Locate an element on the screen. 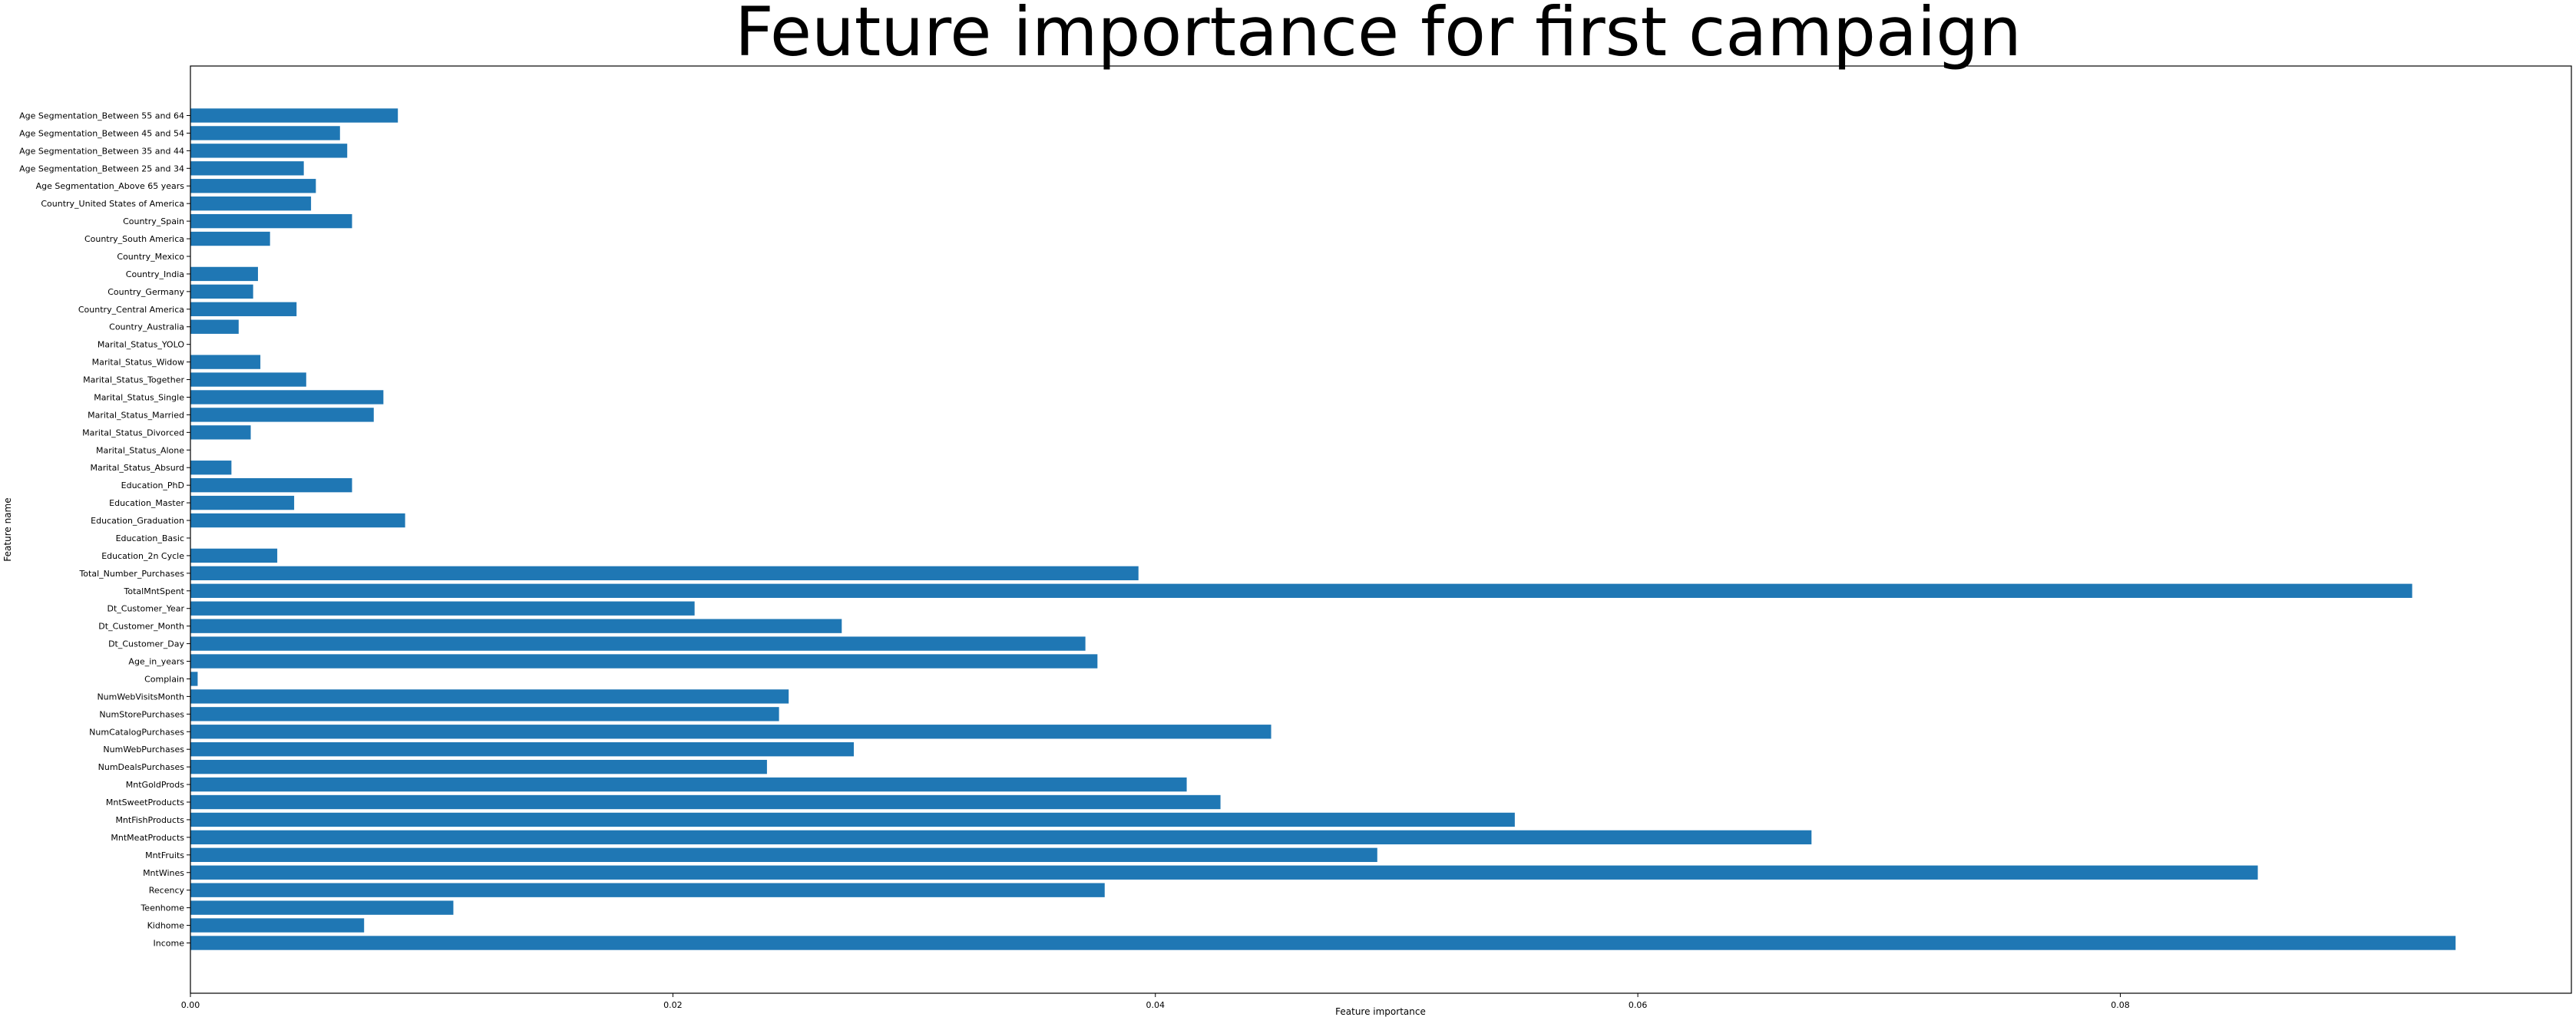  y-tick-label: MntGoldProds is located at coordinates (155, 785).